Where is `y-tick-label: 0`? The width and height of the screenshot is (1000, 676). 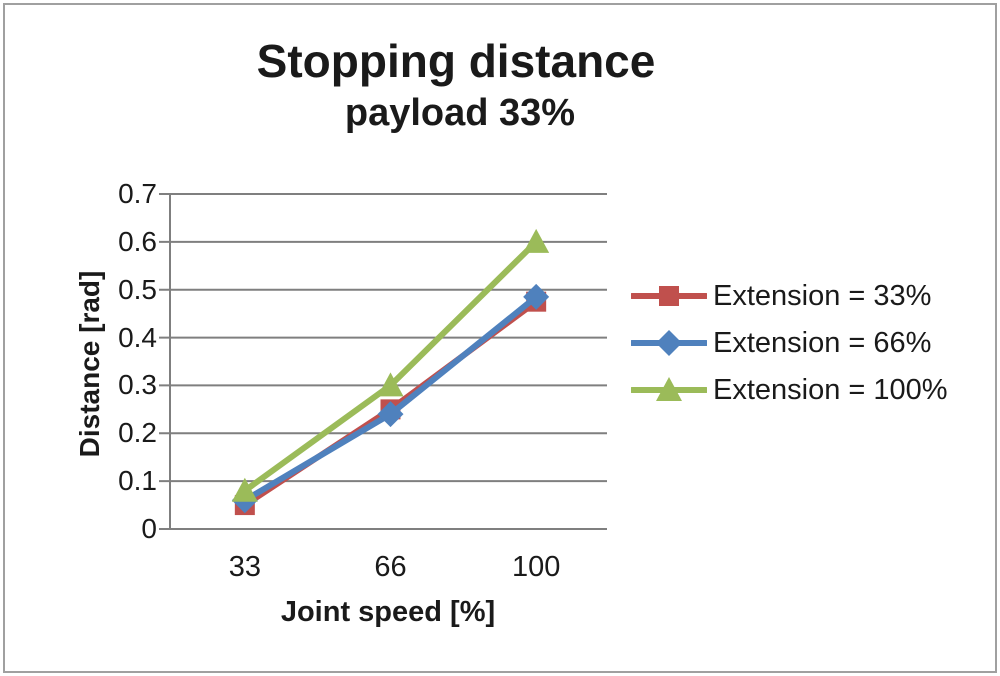
y-tick-label: 0 is located at coordinates (149, 528).